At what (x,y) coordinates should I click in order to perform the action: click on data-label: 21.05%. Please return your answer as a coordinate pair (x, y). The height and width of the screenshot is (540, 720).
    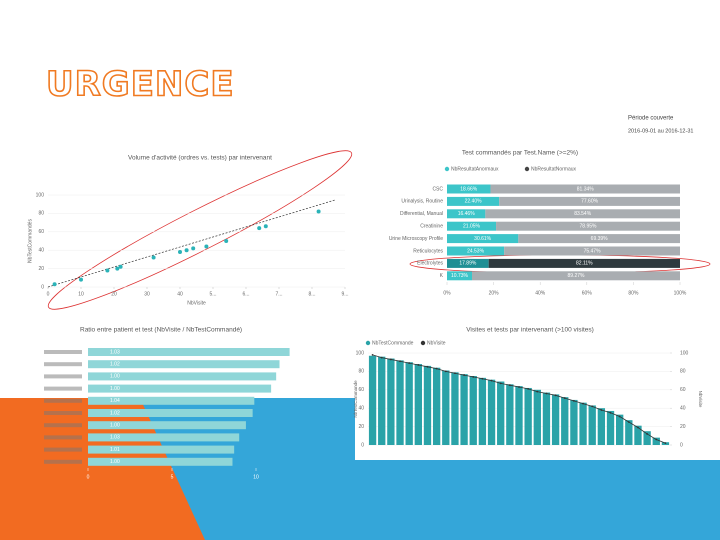
    Looking at the image, I should click on (472, 227).